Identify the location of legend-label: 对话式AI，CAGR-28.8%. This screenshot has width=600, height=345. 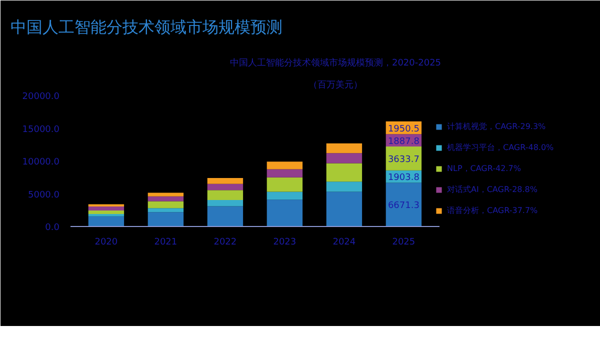
(492, 189).